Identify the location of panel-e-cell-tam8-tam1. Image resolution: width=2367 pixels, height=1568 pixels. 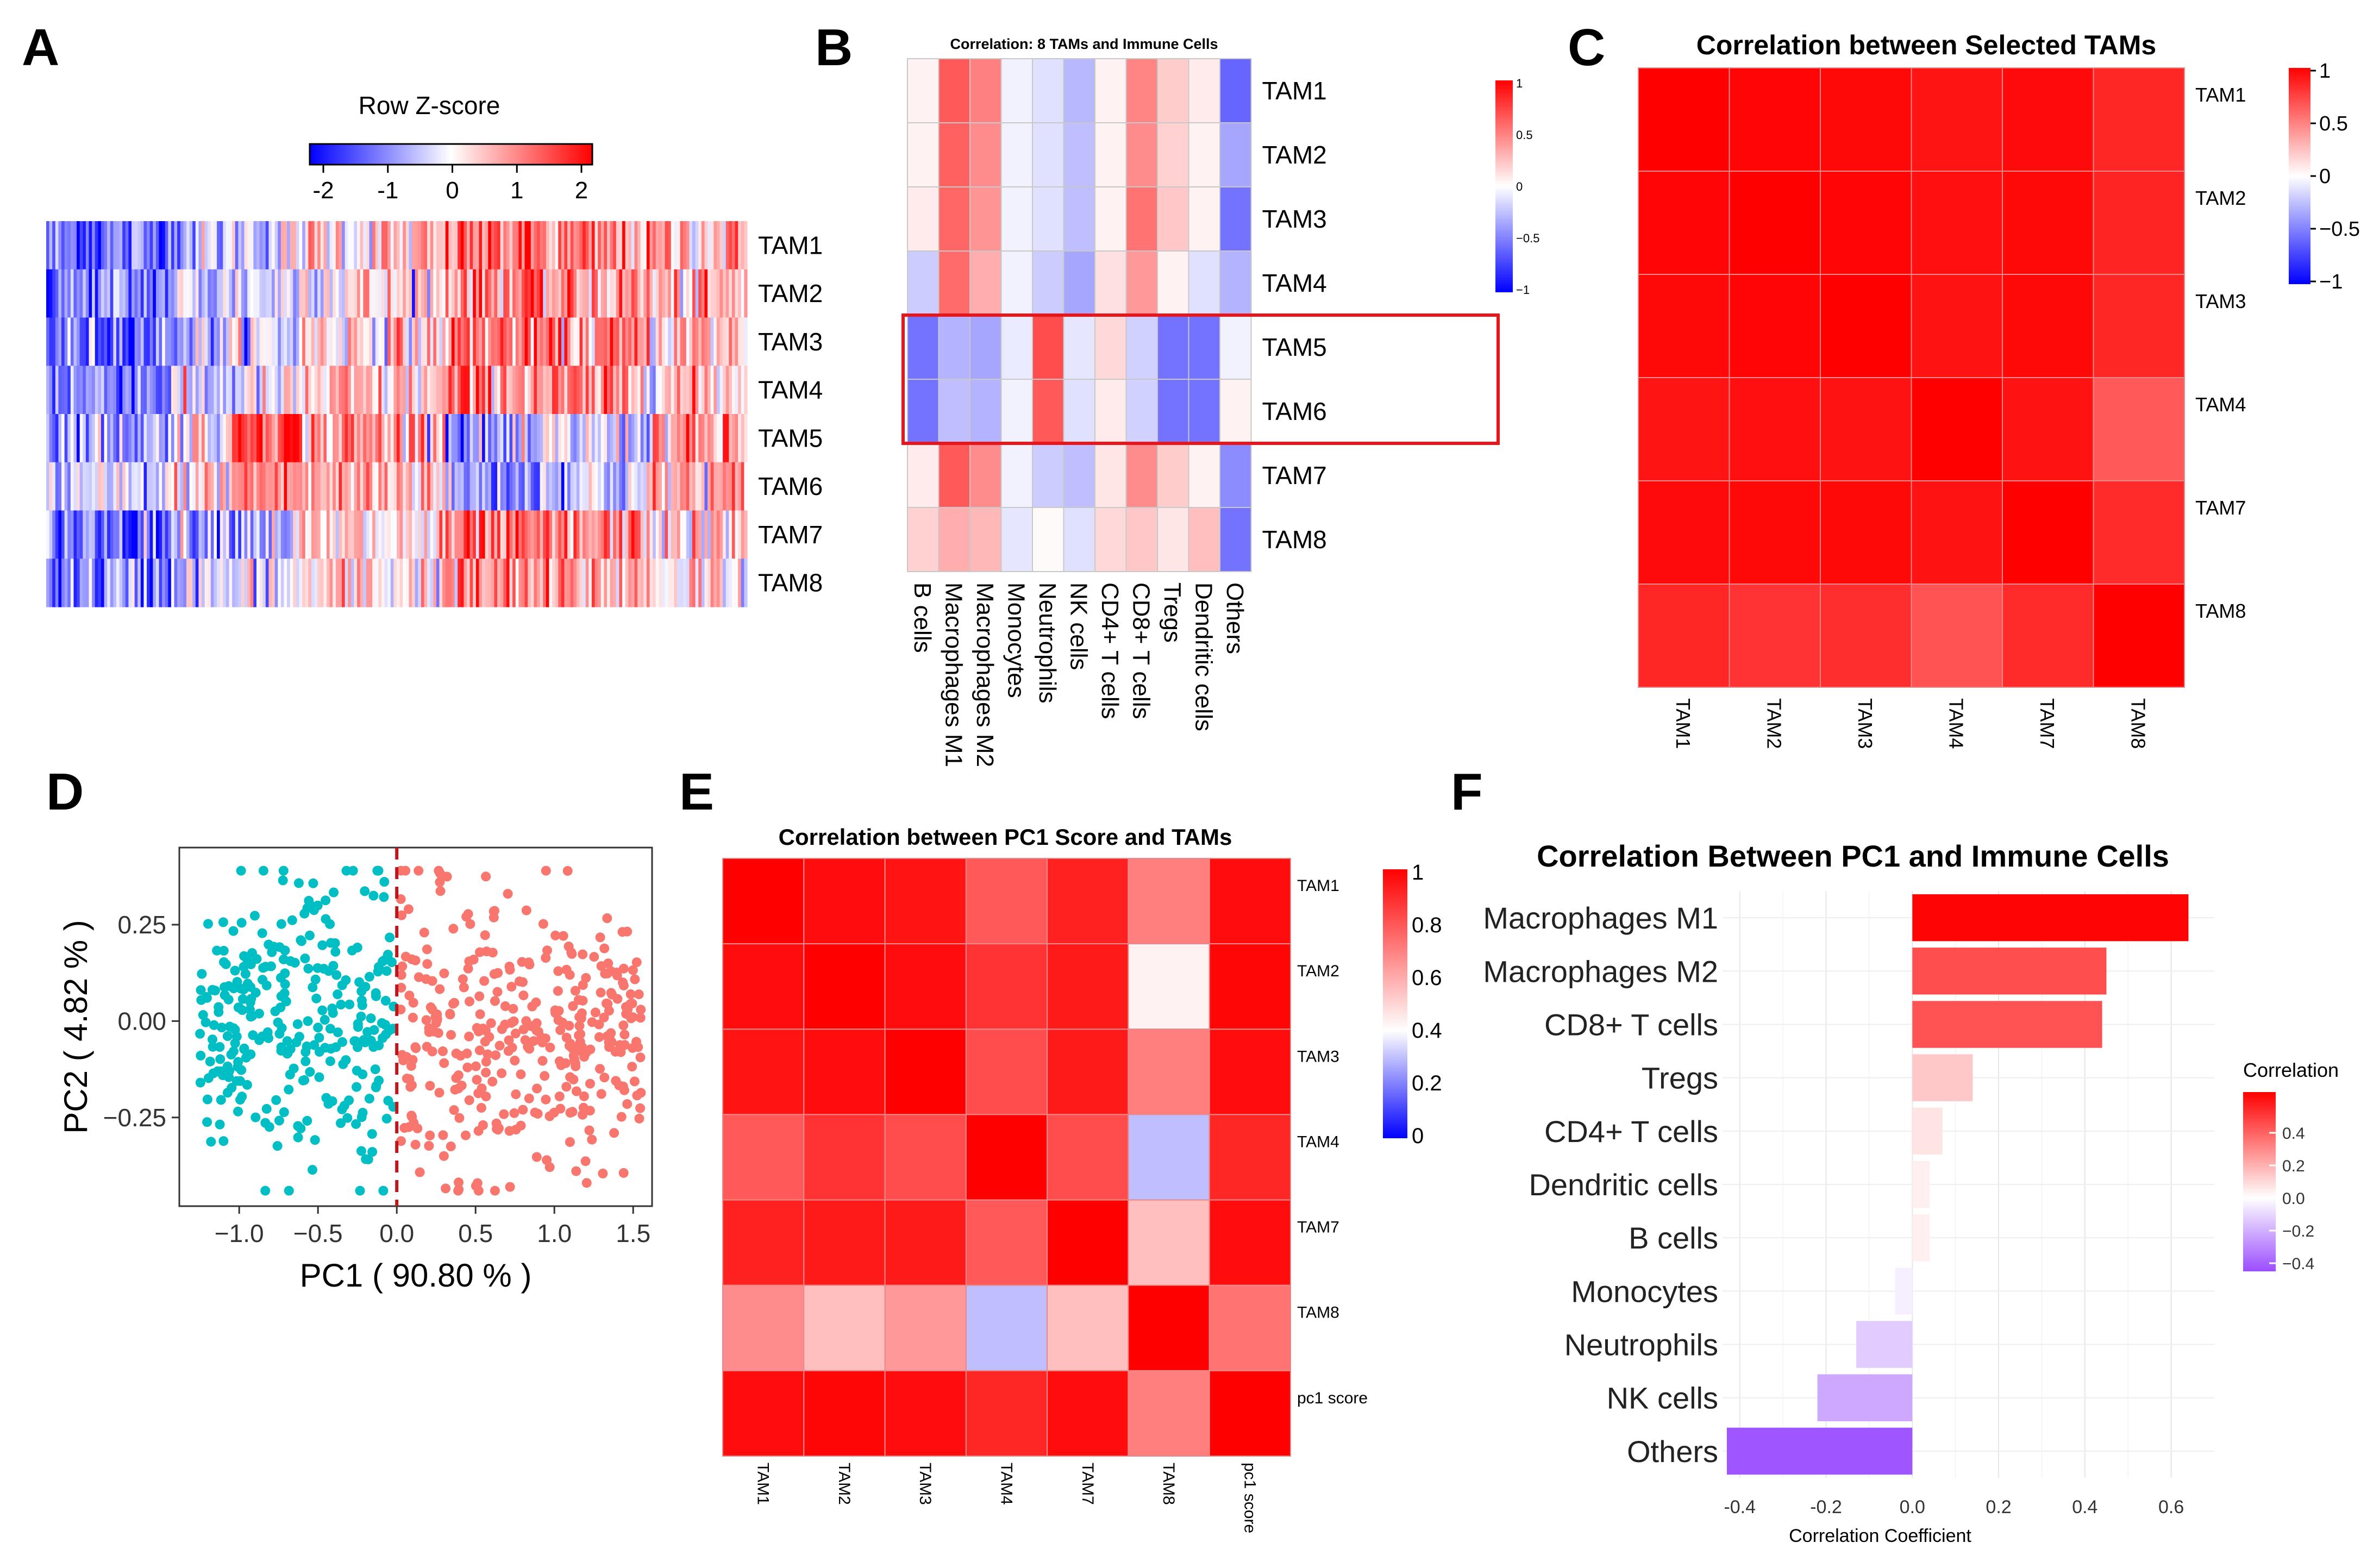
(763, 1328).